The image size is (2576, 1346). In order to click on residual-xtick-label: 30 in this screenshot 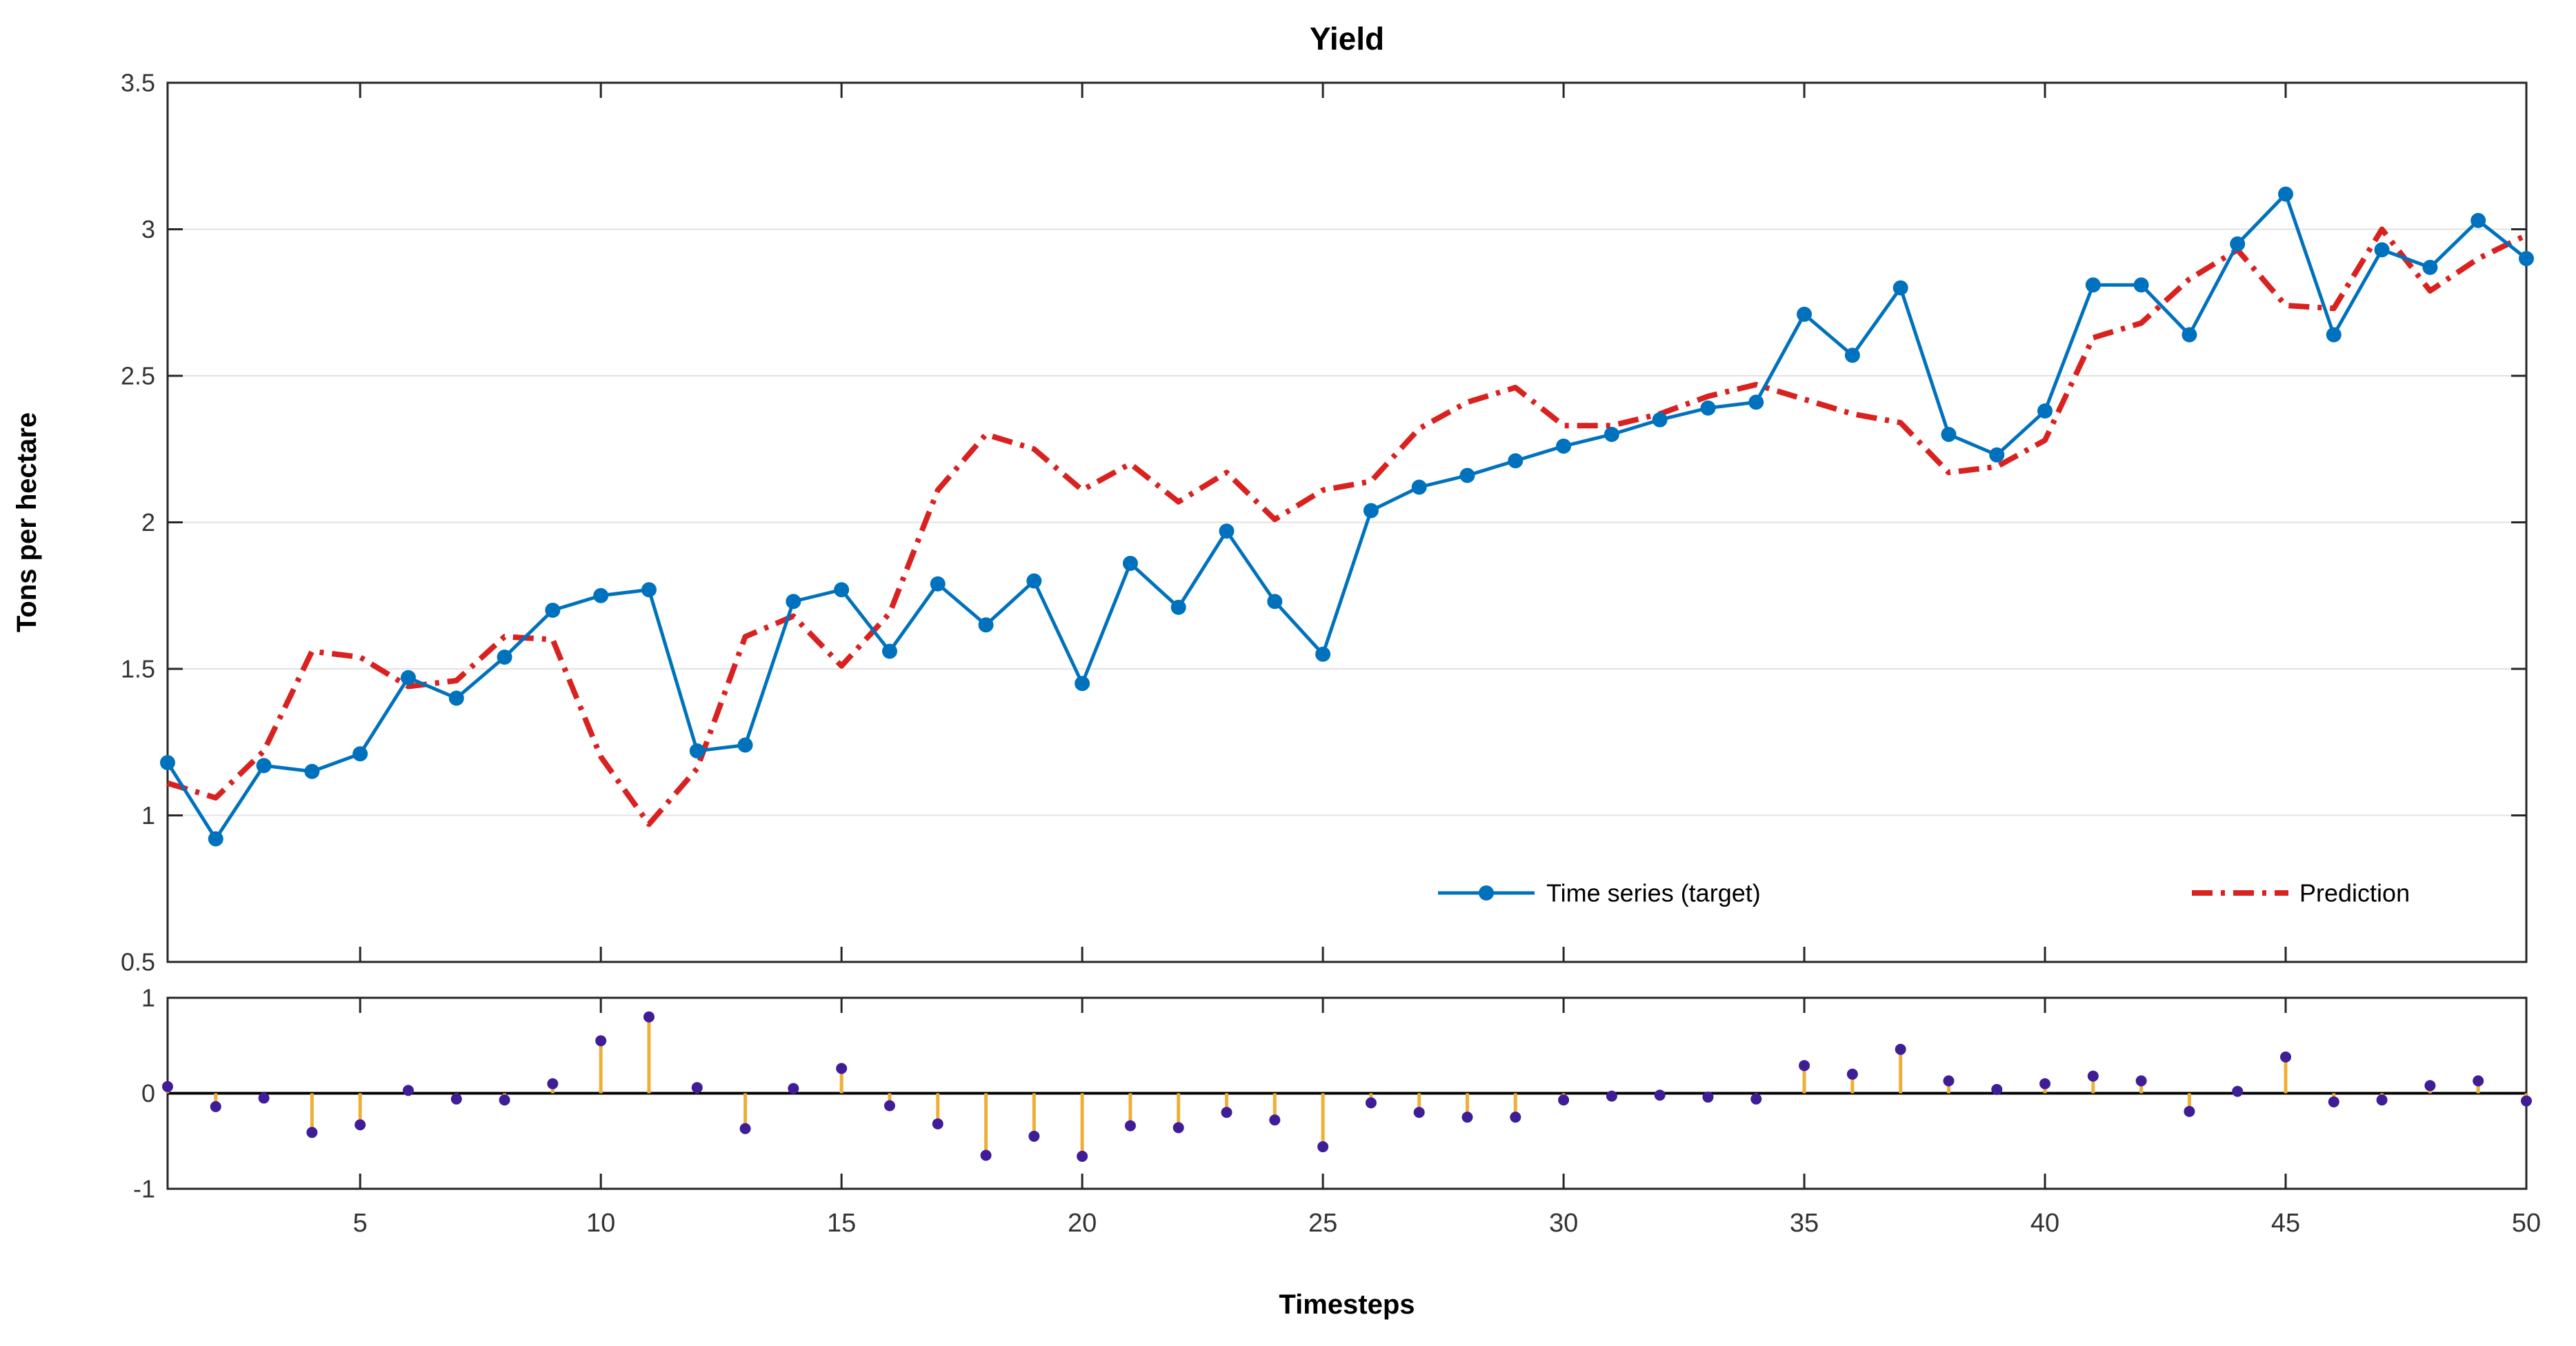, I will do `click(1563, 1223)`.